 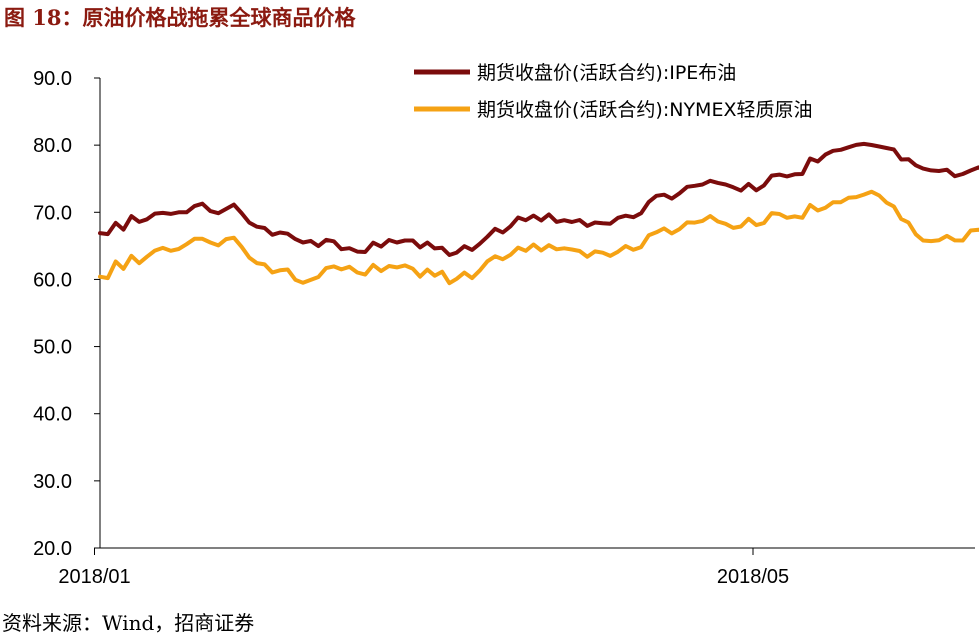 What do you see at coordinates (52, 280) in the screenshot?
I see `y-tick-label: 60.0` at bounding box center [52, 280].